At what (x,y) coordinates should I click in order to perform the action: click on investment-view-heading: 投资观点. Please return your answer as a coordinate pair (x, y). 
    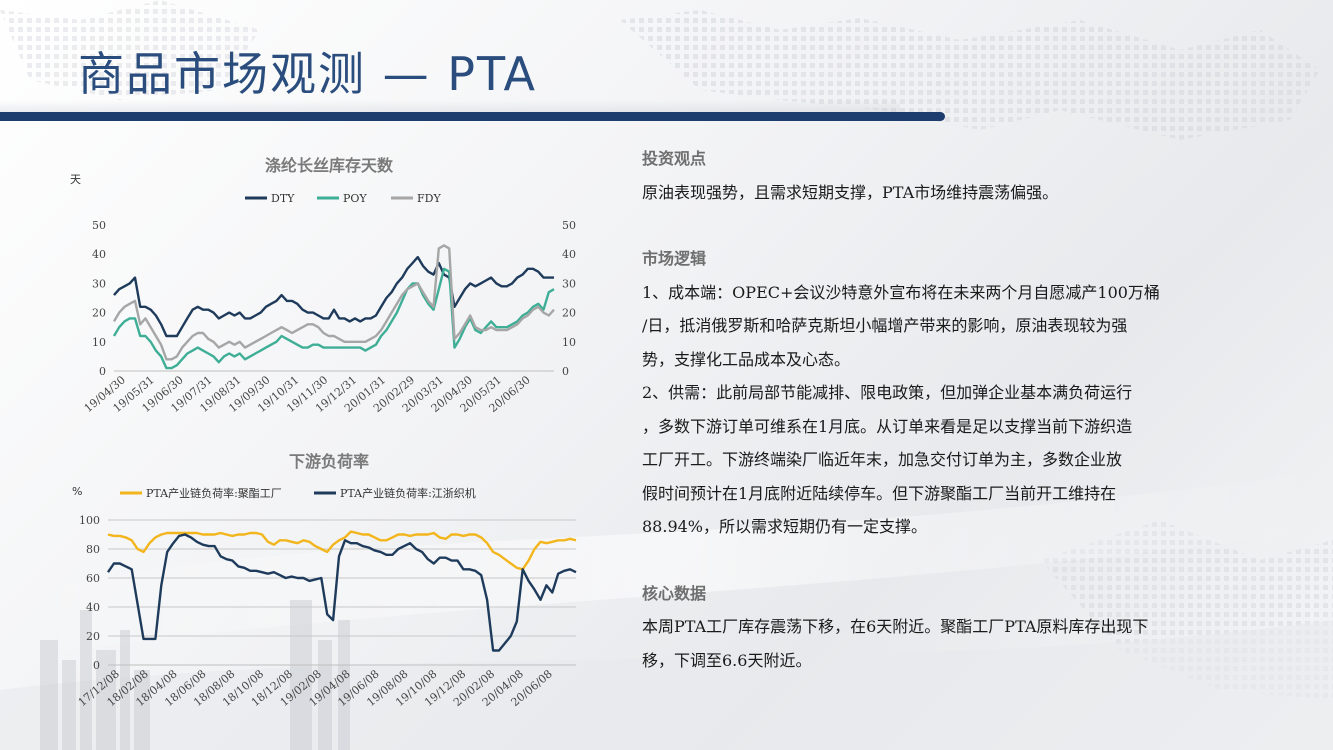
    Looking at the image, I should click on (674, 158).